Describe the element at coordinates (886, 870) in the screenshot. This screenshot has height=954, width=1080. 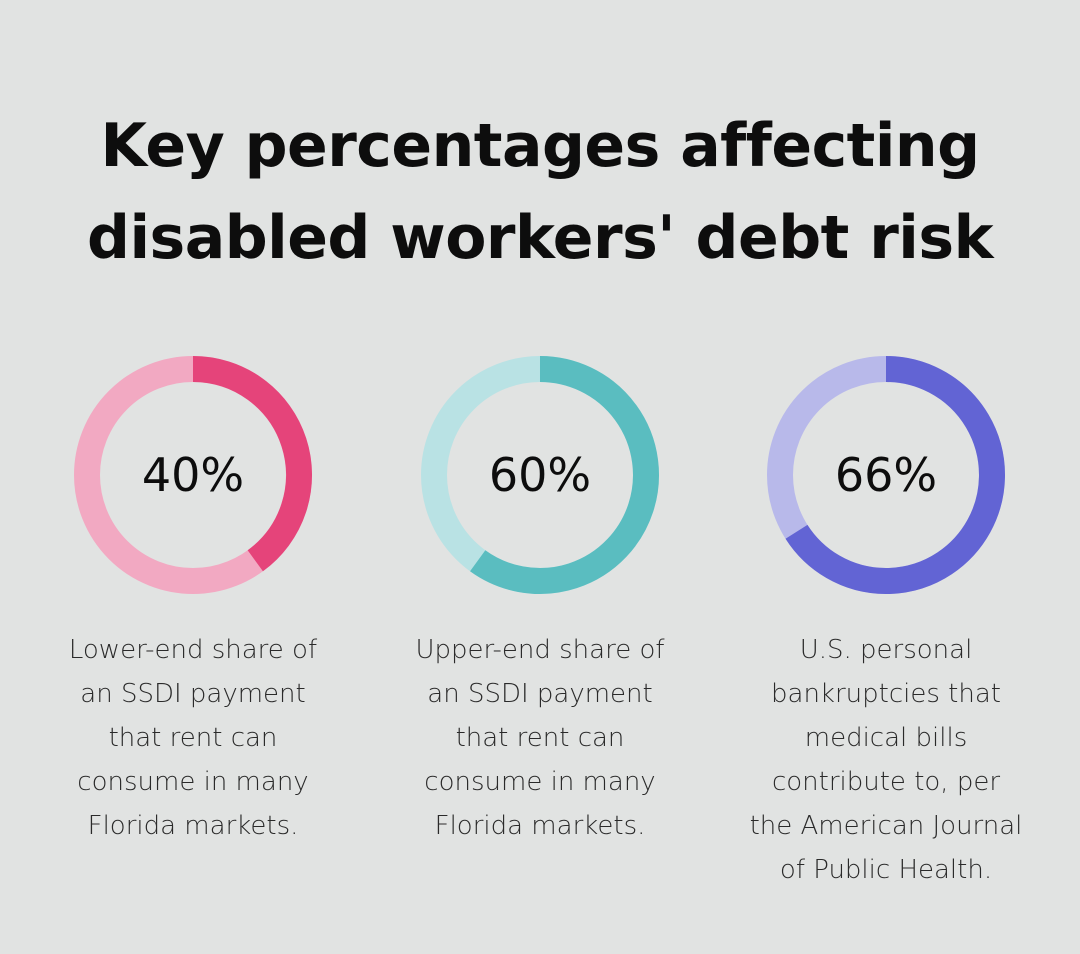
I see `description-line: of Public Health.` at that location.